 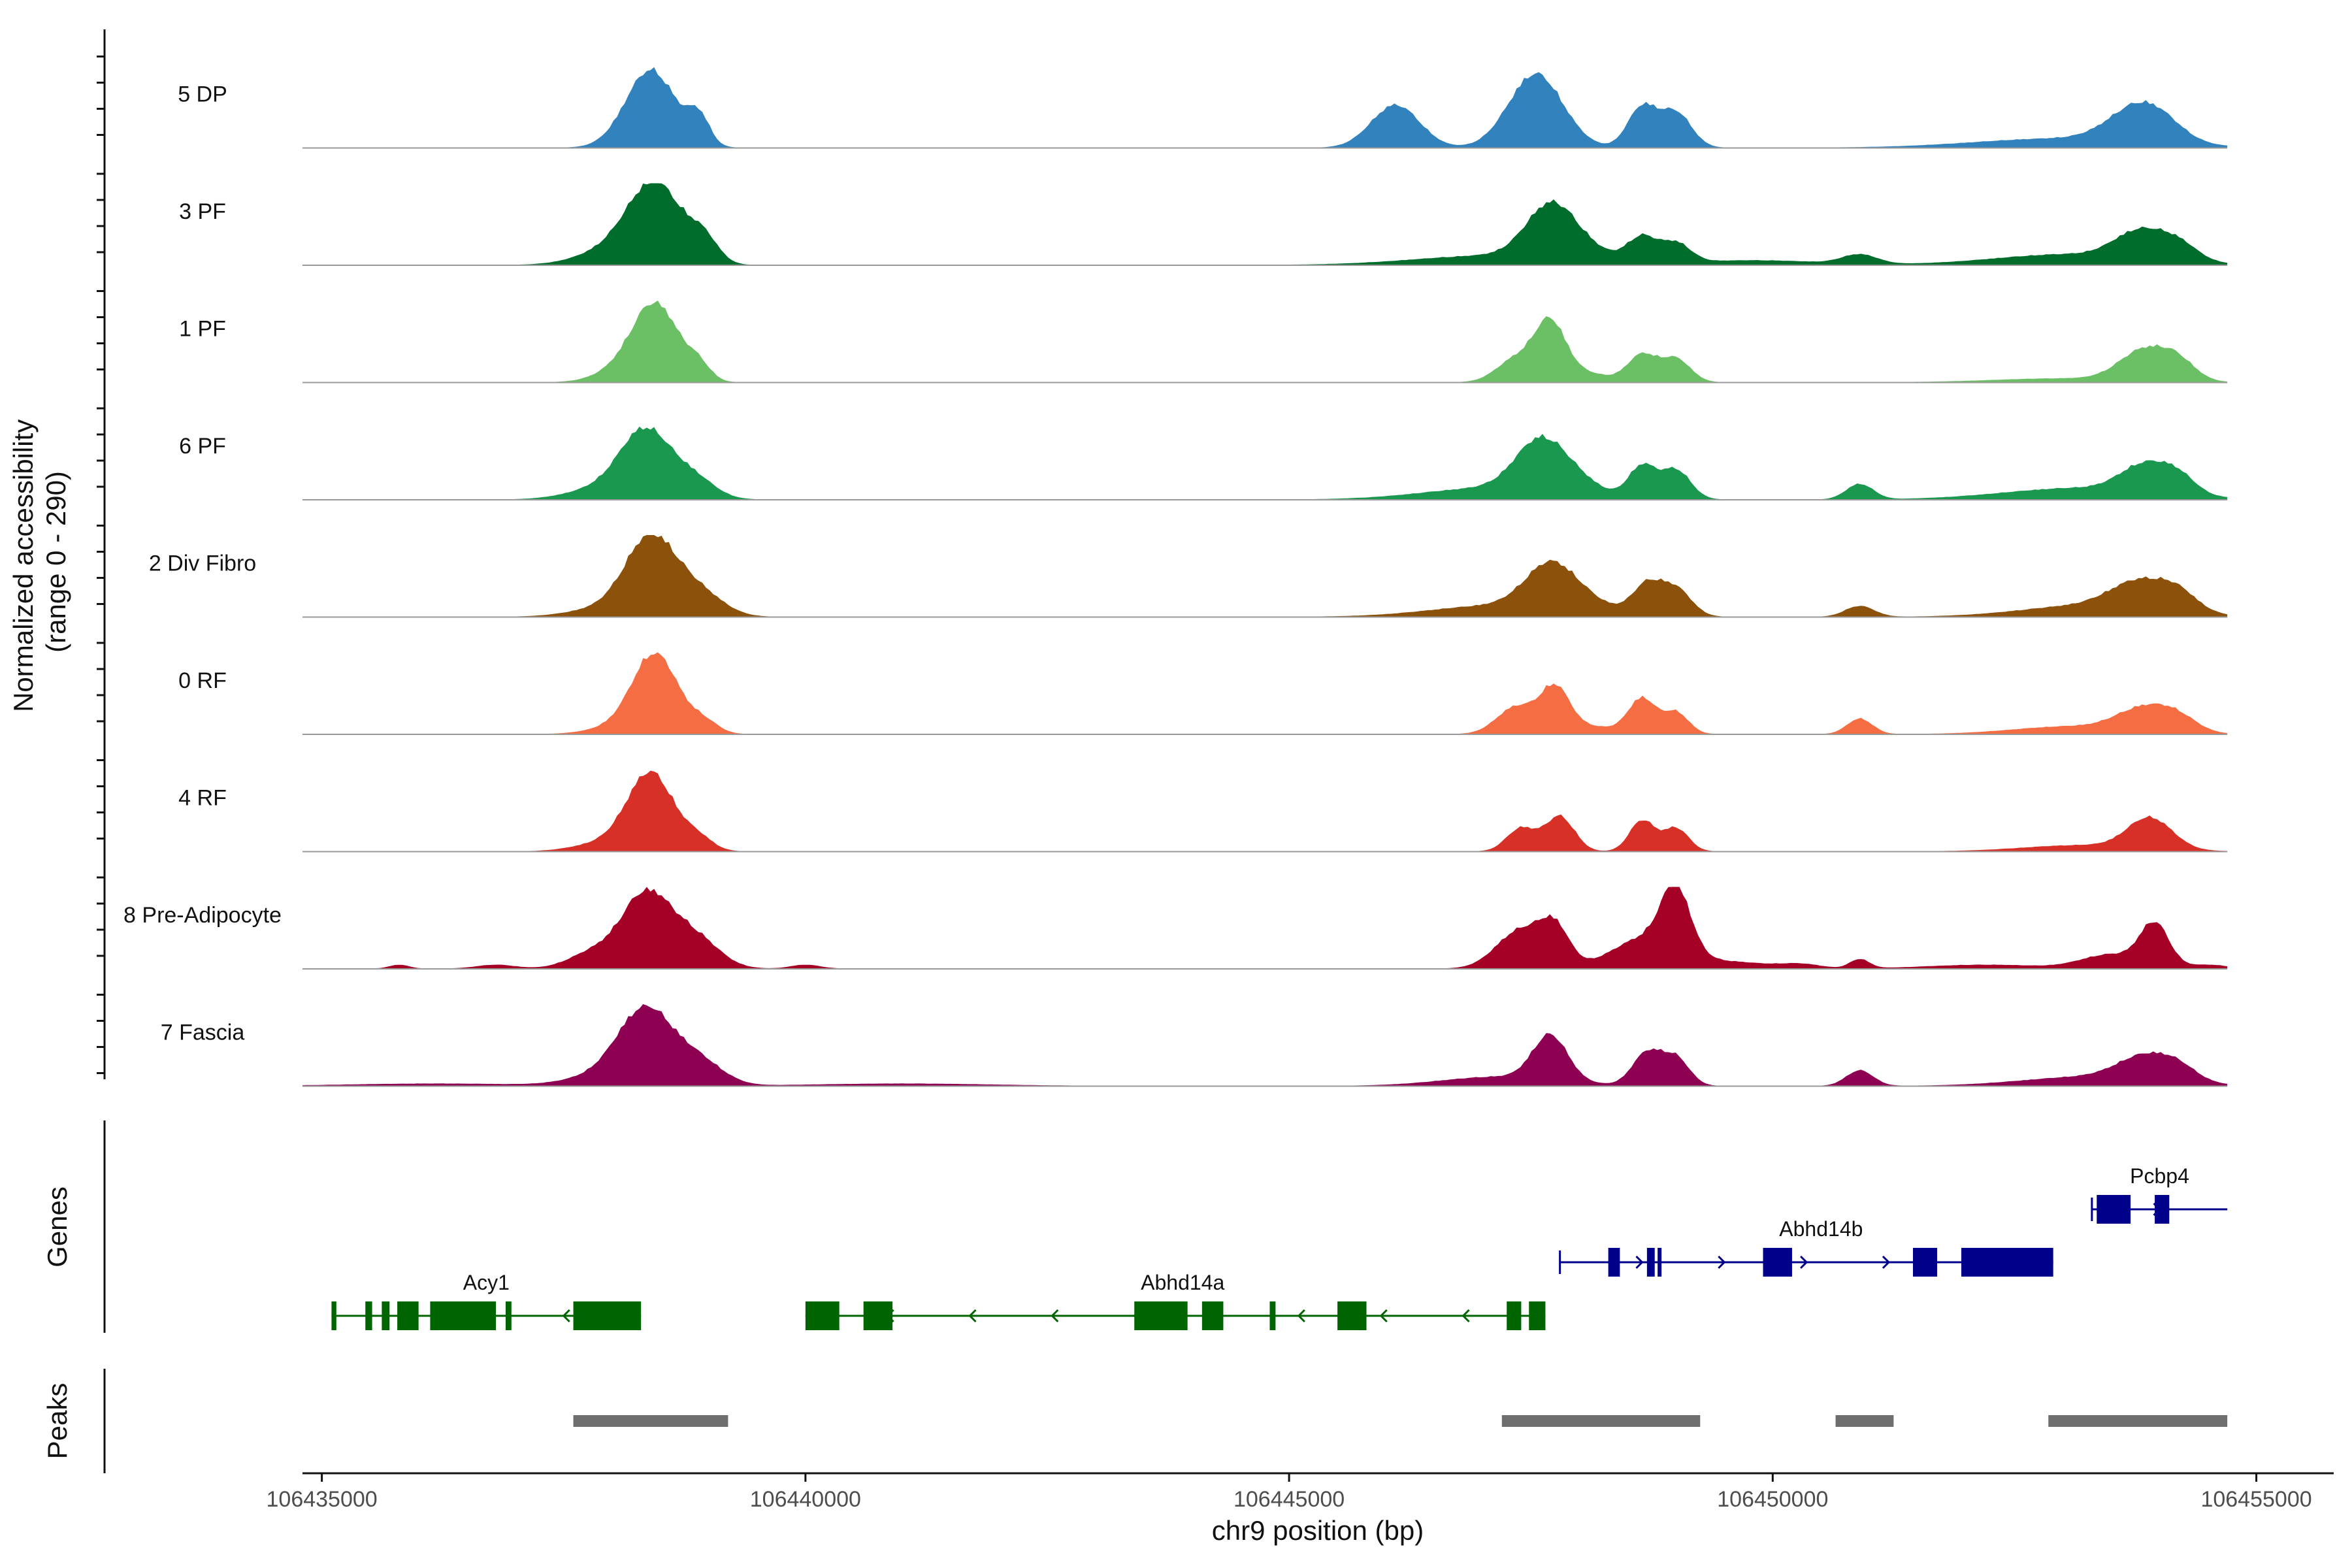 What do you see at coordinates (39, 562) in the screenshot?
I see `y-axis-title: Normalized accessibility (range 0 - 290)` at bounding box center [39, 562].